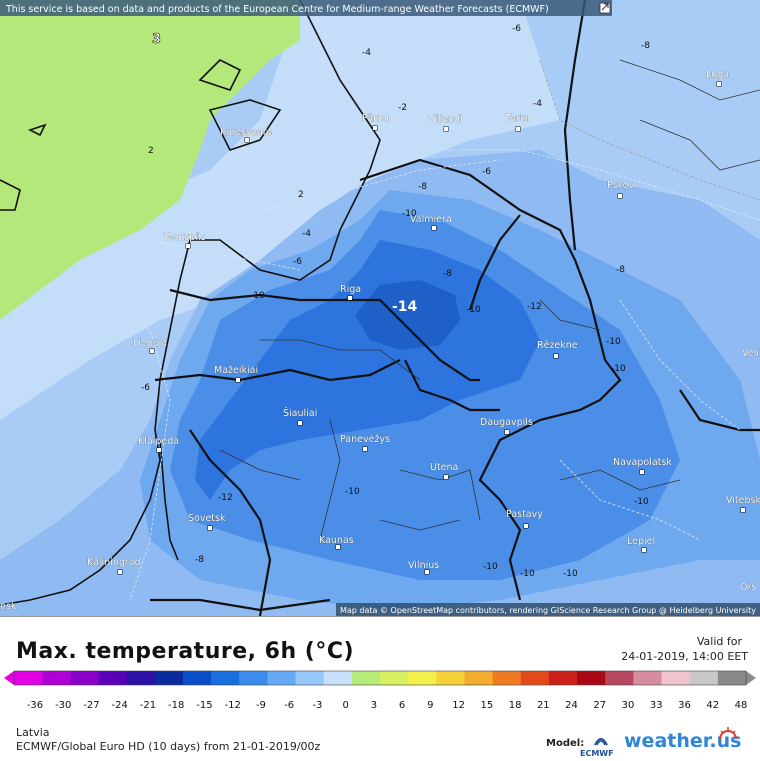  What do you see at coordinates (156, 39) in the screenshot?
I see `contour-label: 3` at bounding box center [156, 39].